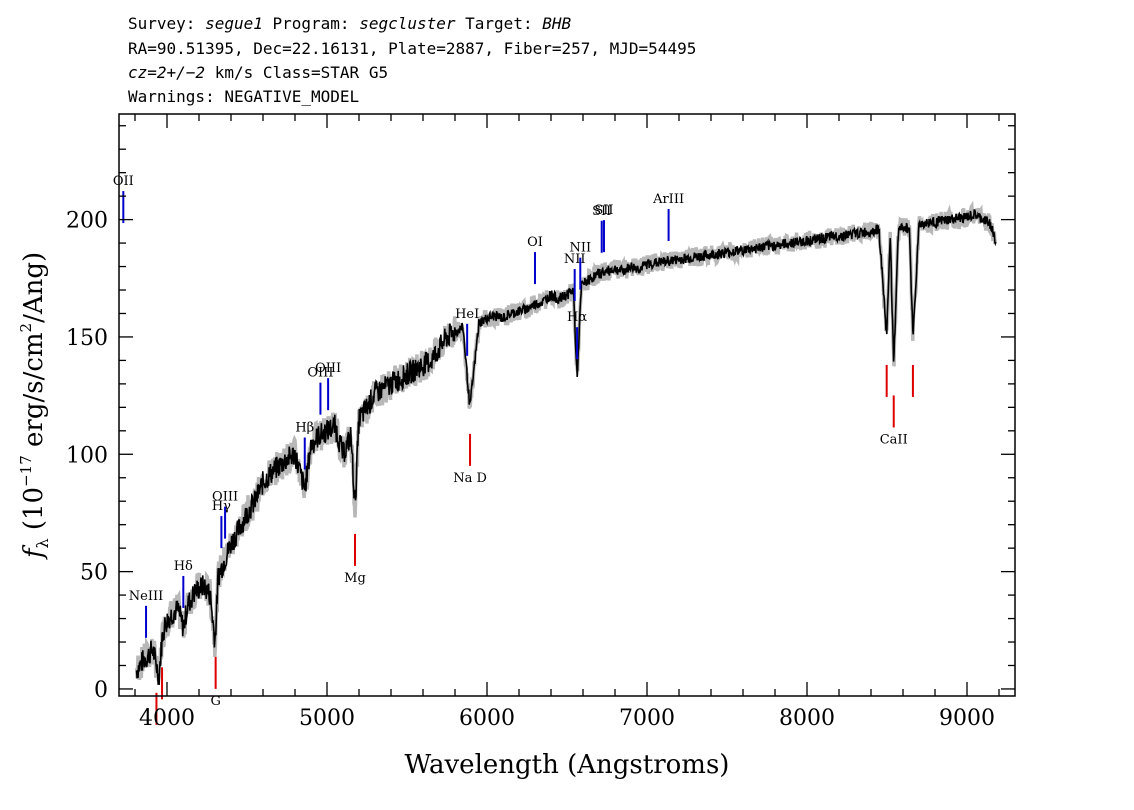 The image size is (1134, 810). Describe the element at coordinates (577, 335) in the screenshot. I see `emission-line-marker: Hα` at that location.